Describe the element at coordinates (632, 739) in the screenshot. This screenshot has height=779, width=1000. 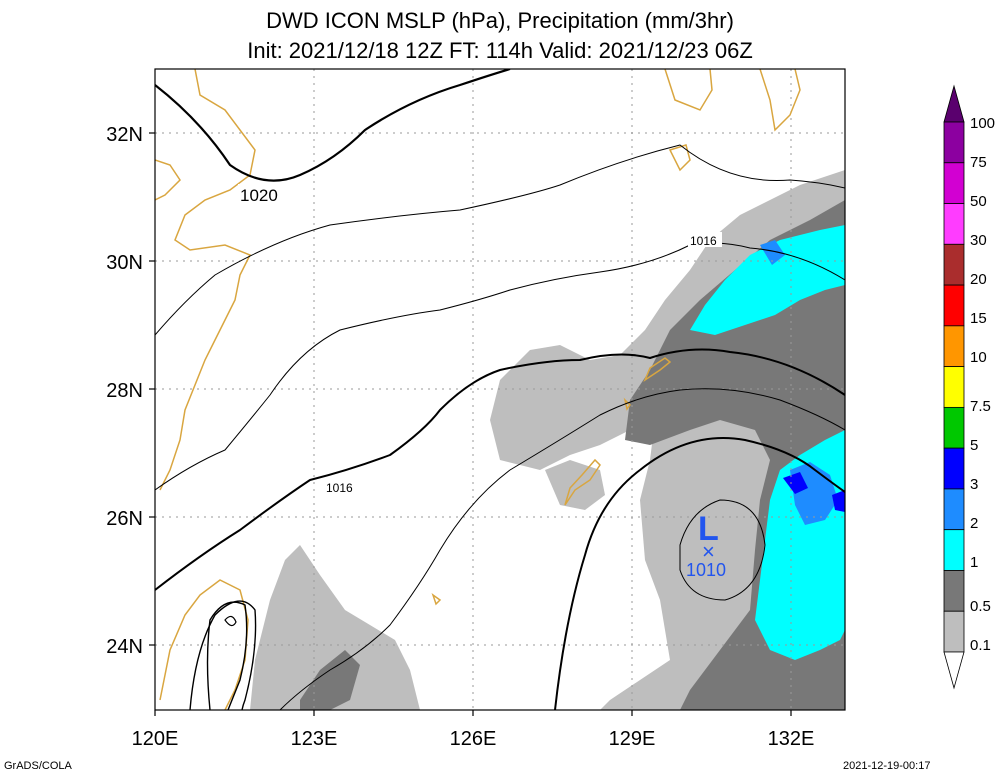
I see `lon-label-129e: 129E` at that location.